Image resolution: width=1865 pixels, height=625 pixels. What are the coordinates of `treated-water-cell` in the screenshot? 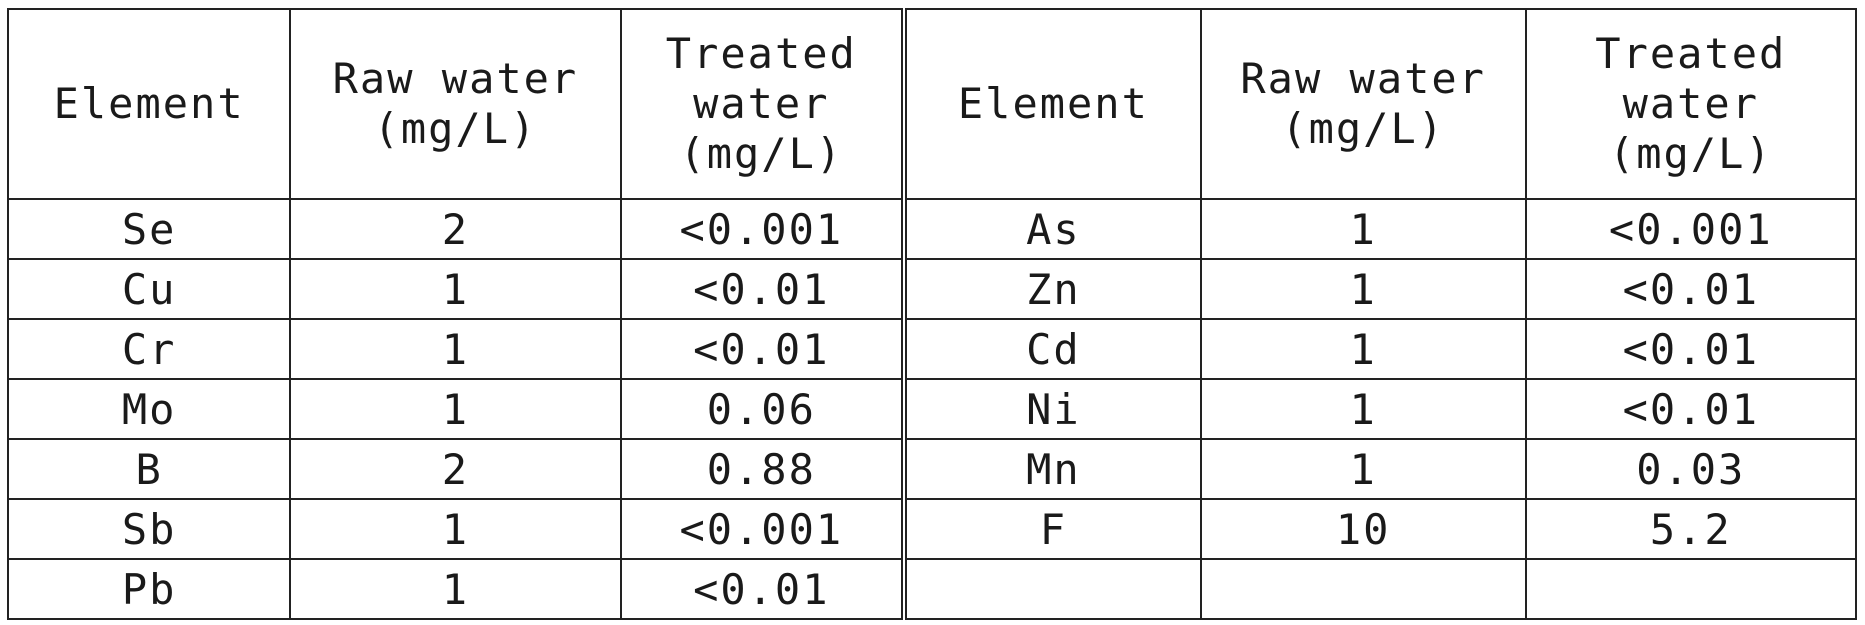 It's located at (1691, 589).